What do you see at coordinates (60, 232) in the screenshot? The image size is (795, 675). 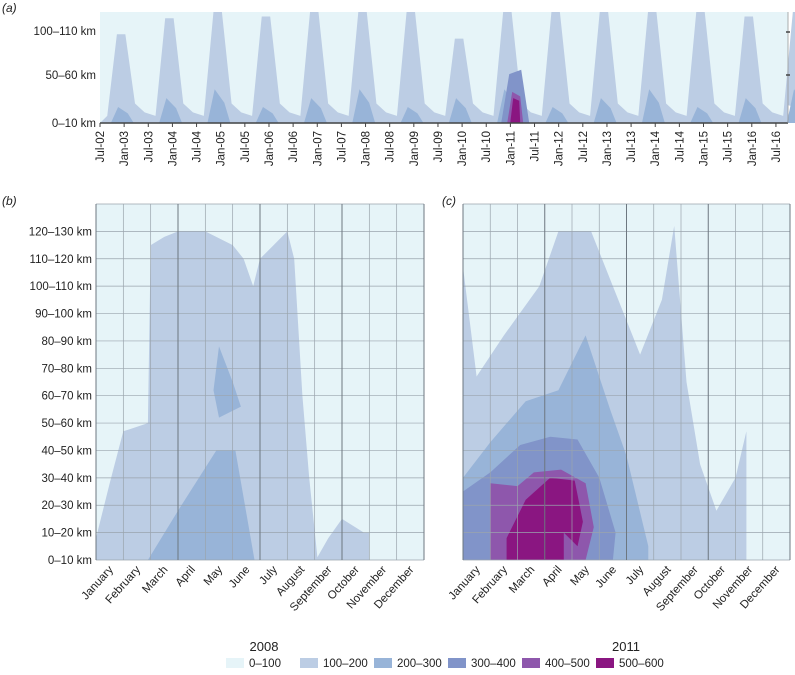 I see `ytick-label: 120–130 km` at bounding box center [60, 232].